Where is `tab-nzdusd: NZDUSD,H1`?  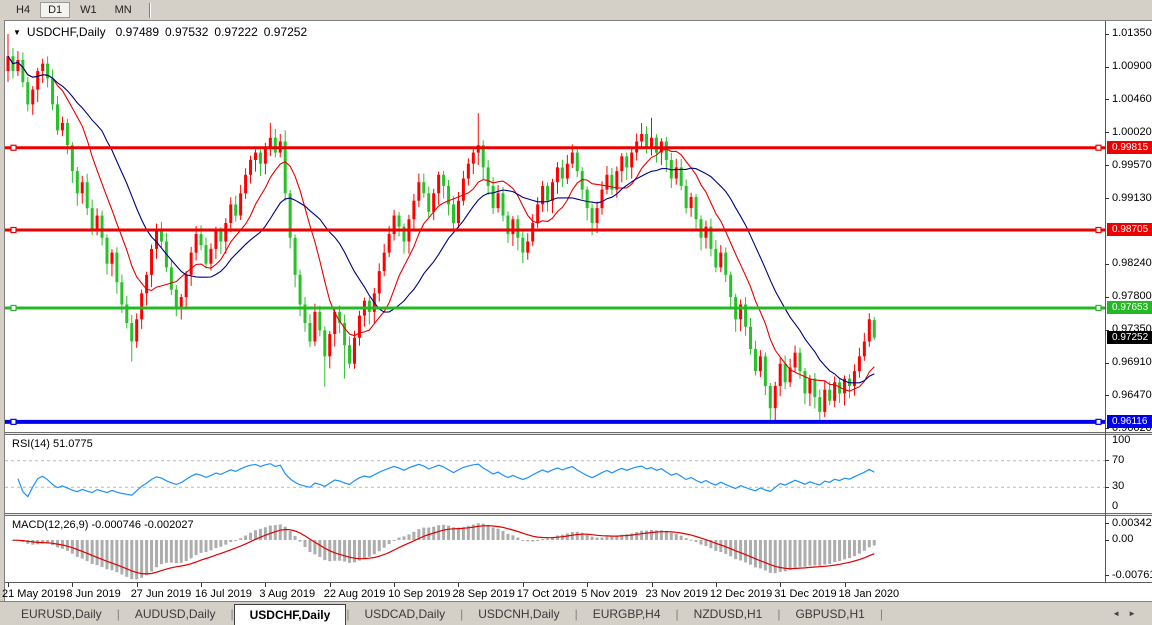
tab-nzdusd: NZDUSD,H1 is located at coordinates (728, 614).